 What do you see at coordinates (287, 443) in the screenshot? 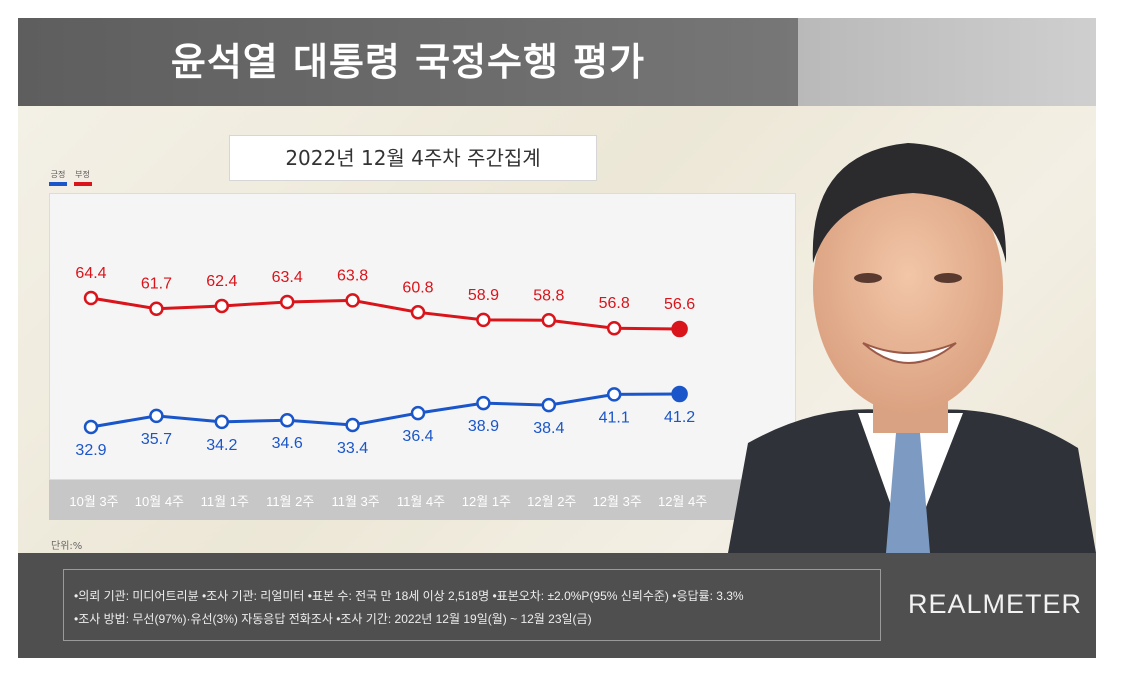
I see `data-label-positive: 34.6` at bounding box center [287, 443].